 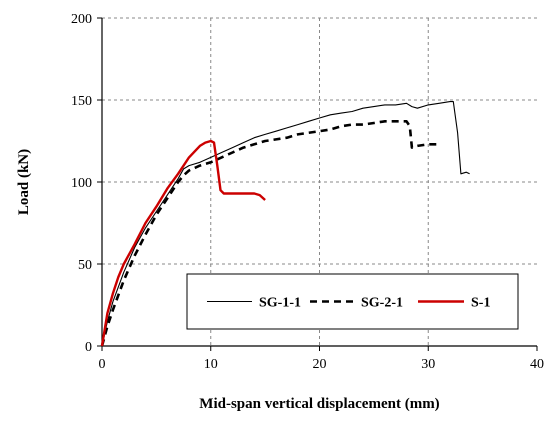 I want to click on legend: SG-1-1 SG-2-1 S-1, so click(x=352, y=301).